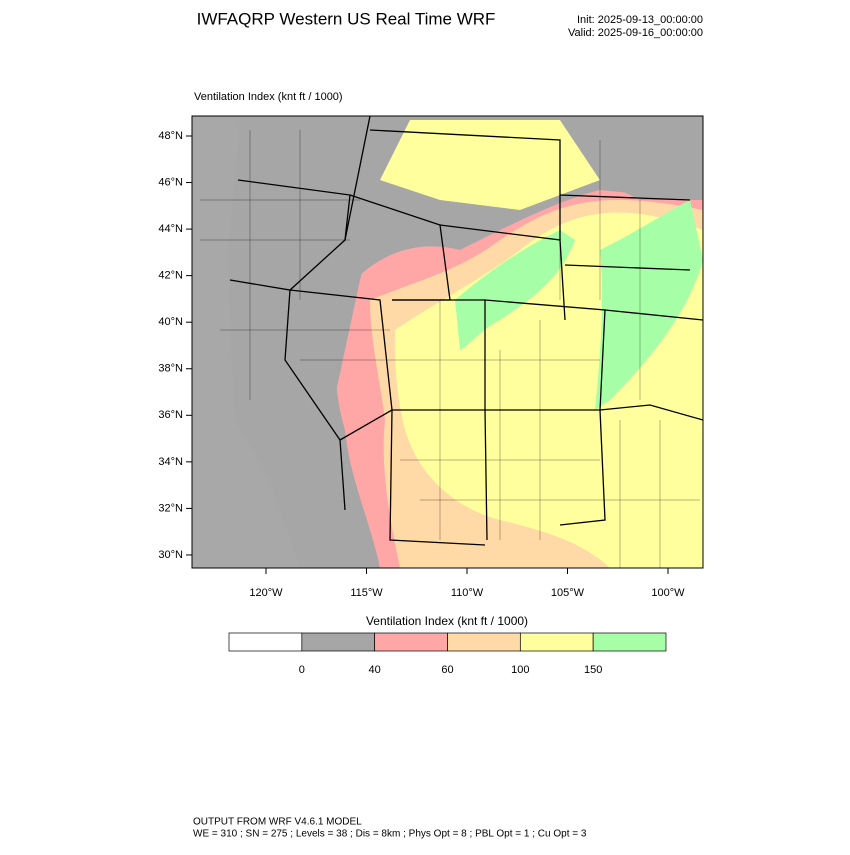 This screenshot has height=855, width=850. I want to click on lat-label: 48°N, so click(170, 136).